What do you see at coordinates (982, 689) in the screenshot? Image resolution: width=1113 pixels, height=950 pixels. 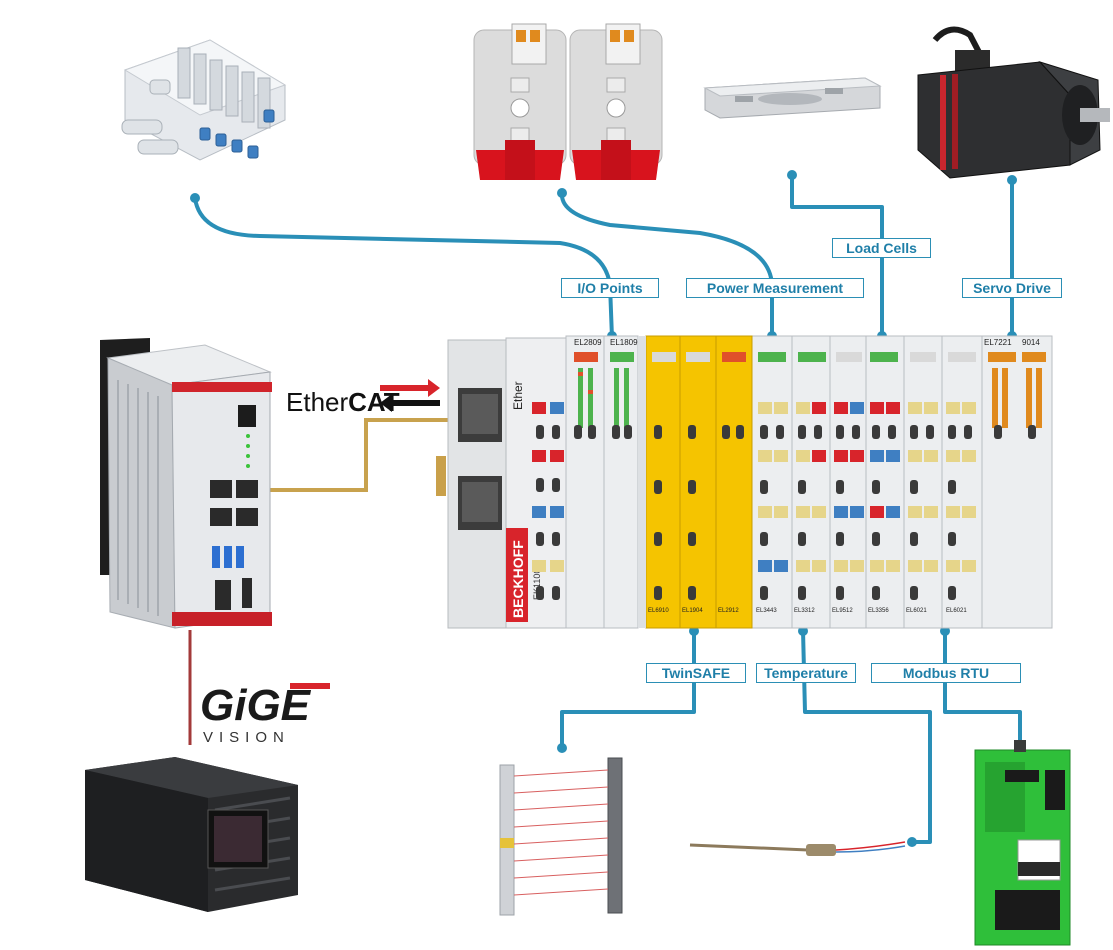 I see `wire-modbus` at bounding box center [982, 689].